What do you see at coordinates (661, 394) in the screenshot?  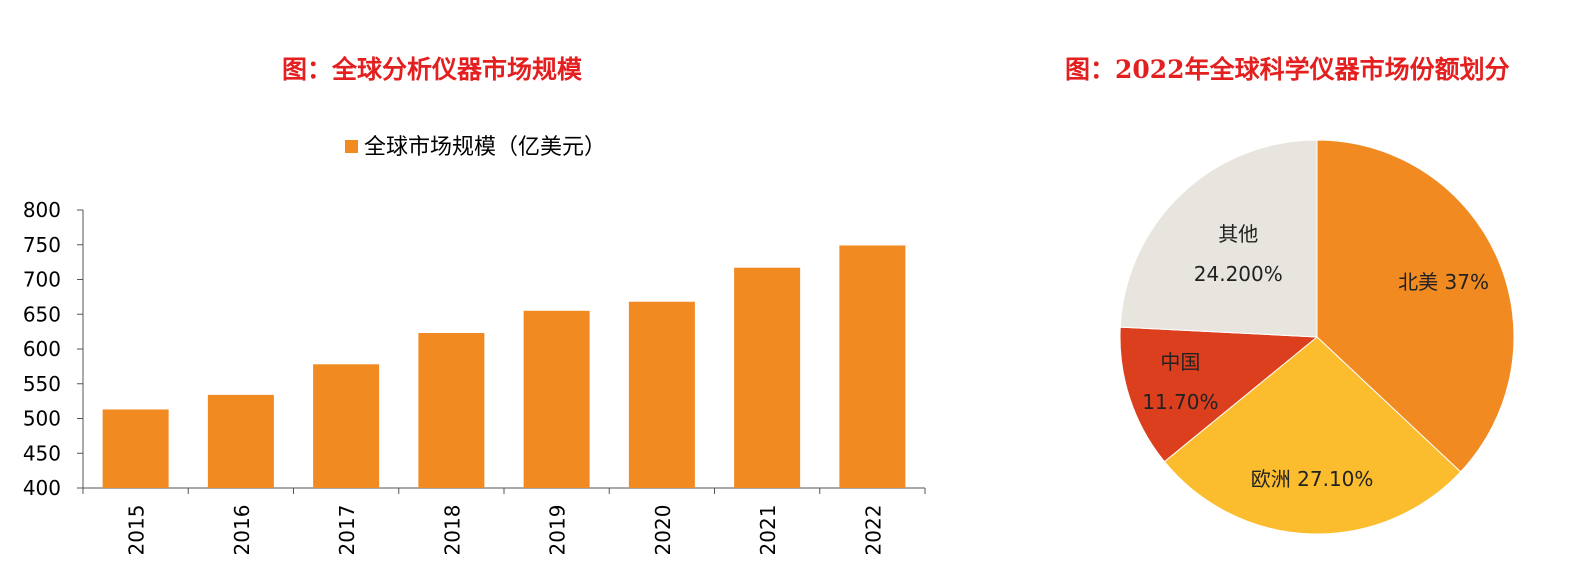 I see `bar-2020` at bounding box center [661, 394].